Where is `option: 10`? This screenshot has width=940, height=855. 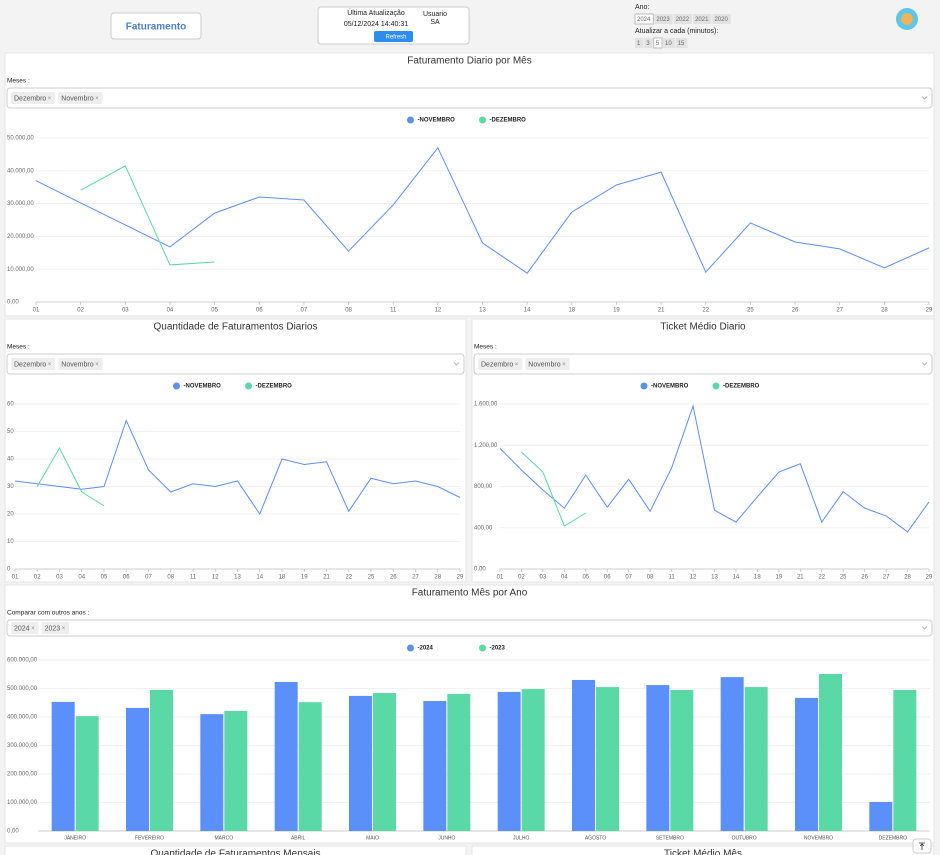 option: 10 is located at coordinates (668, 44).